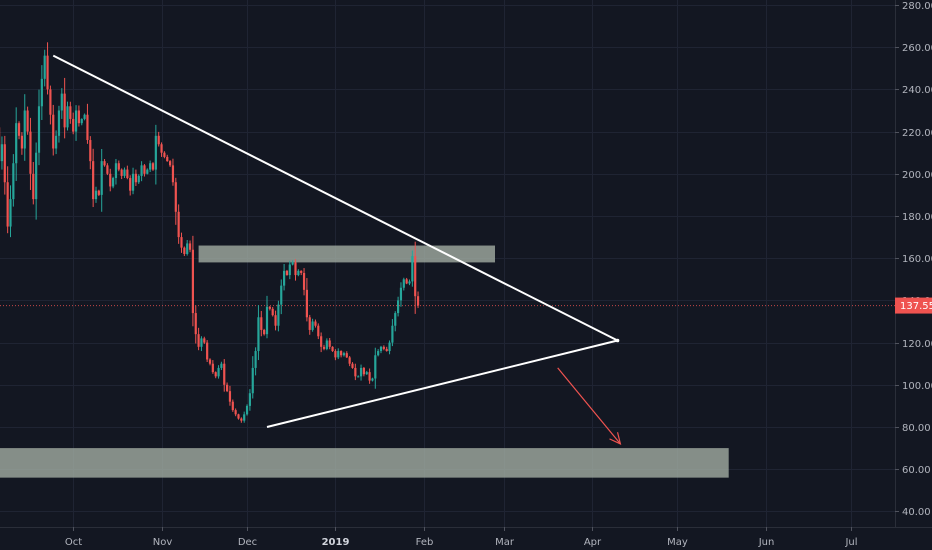 The width and height of the screenshot is (932, 550). What do you see at coordinates (917, 217) in the screenshot?
I see `y-tick-label: 180.00` at bounding box center [917, 217].